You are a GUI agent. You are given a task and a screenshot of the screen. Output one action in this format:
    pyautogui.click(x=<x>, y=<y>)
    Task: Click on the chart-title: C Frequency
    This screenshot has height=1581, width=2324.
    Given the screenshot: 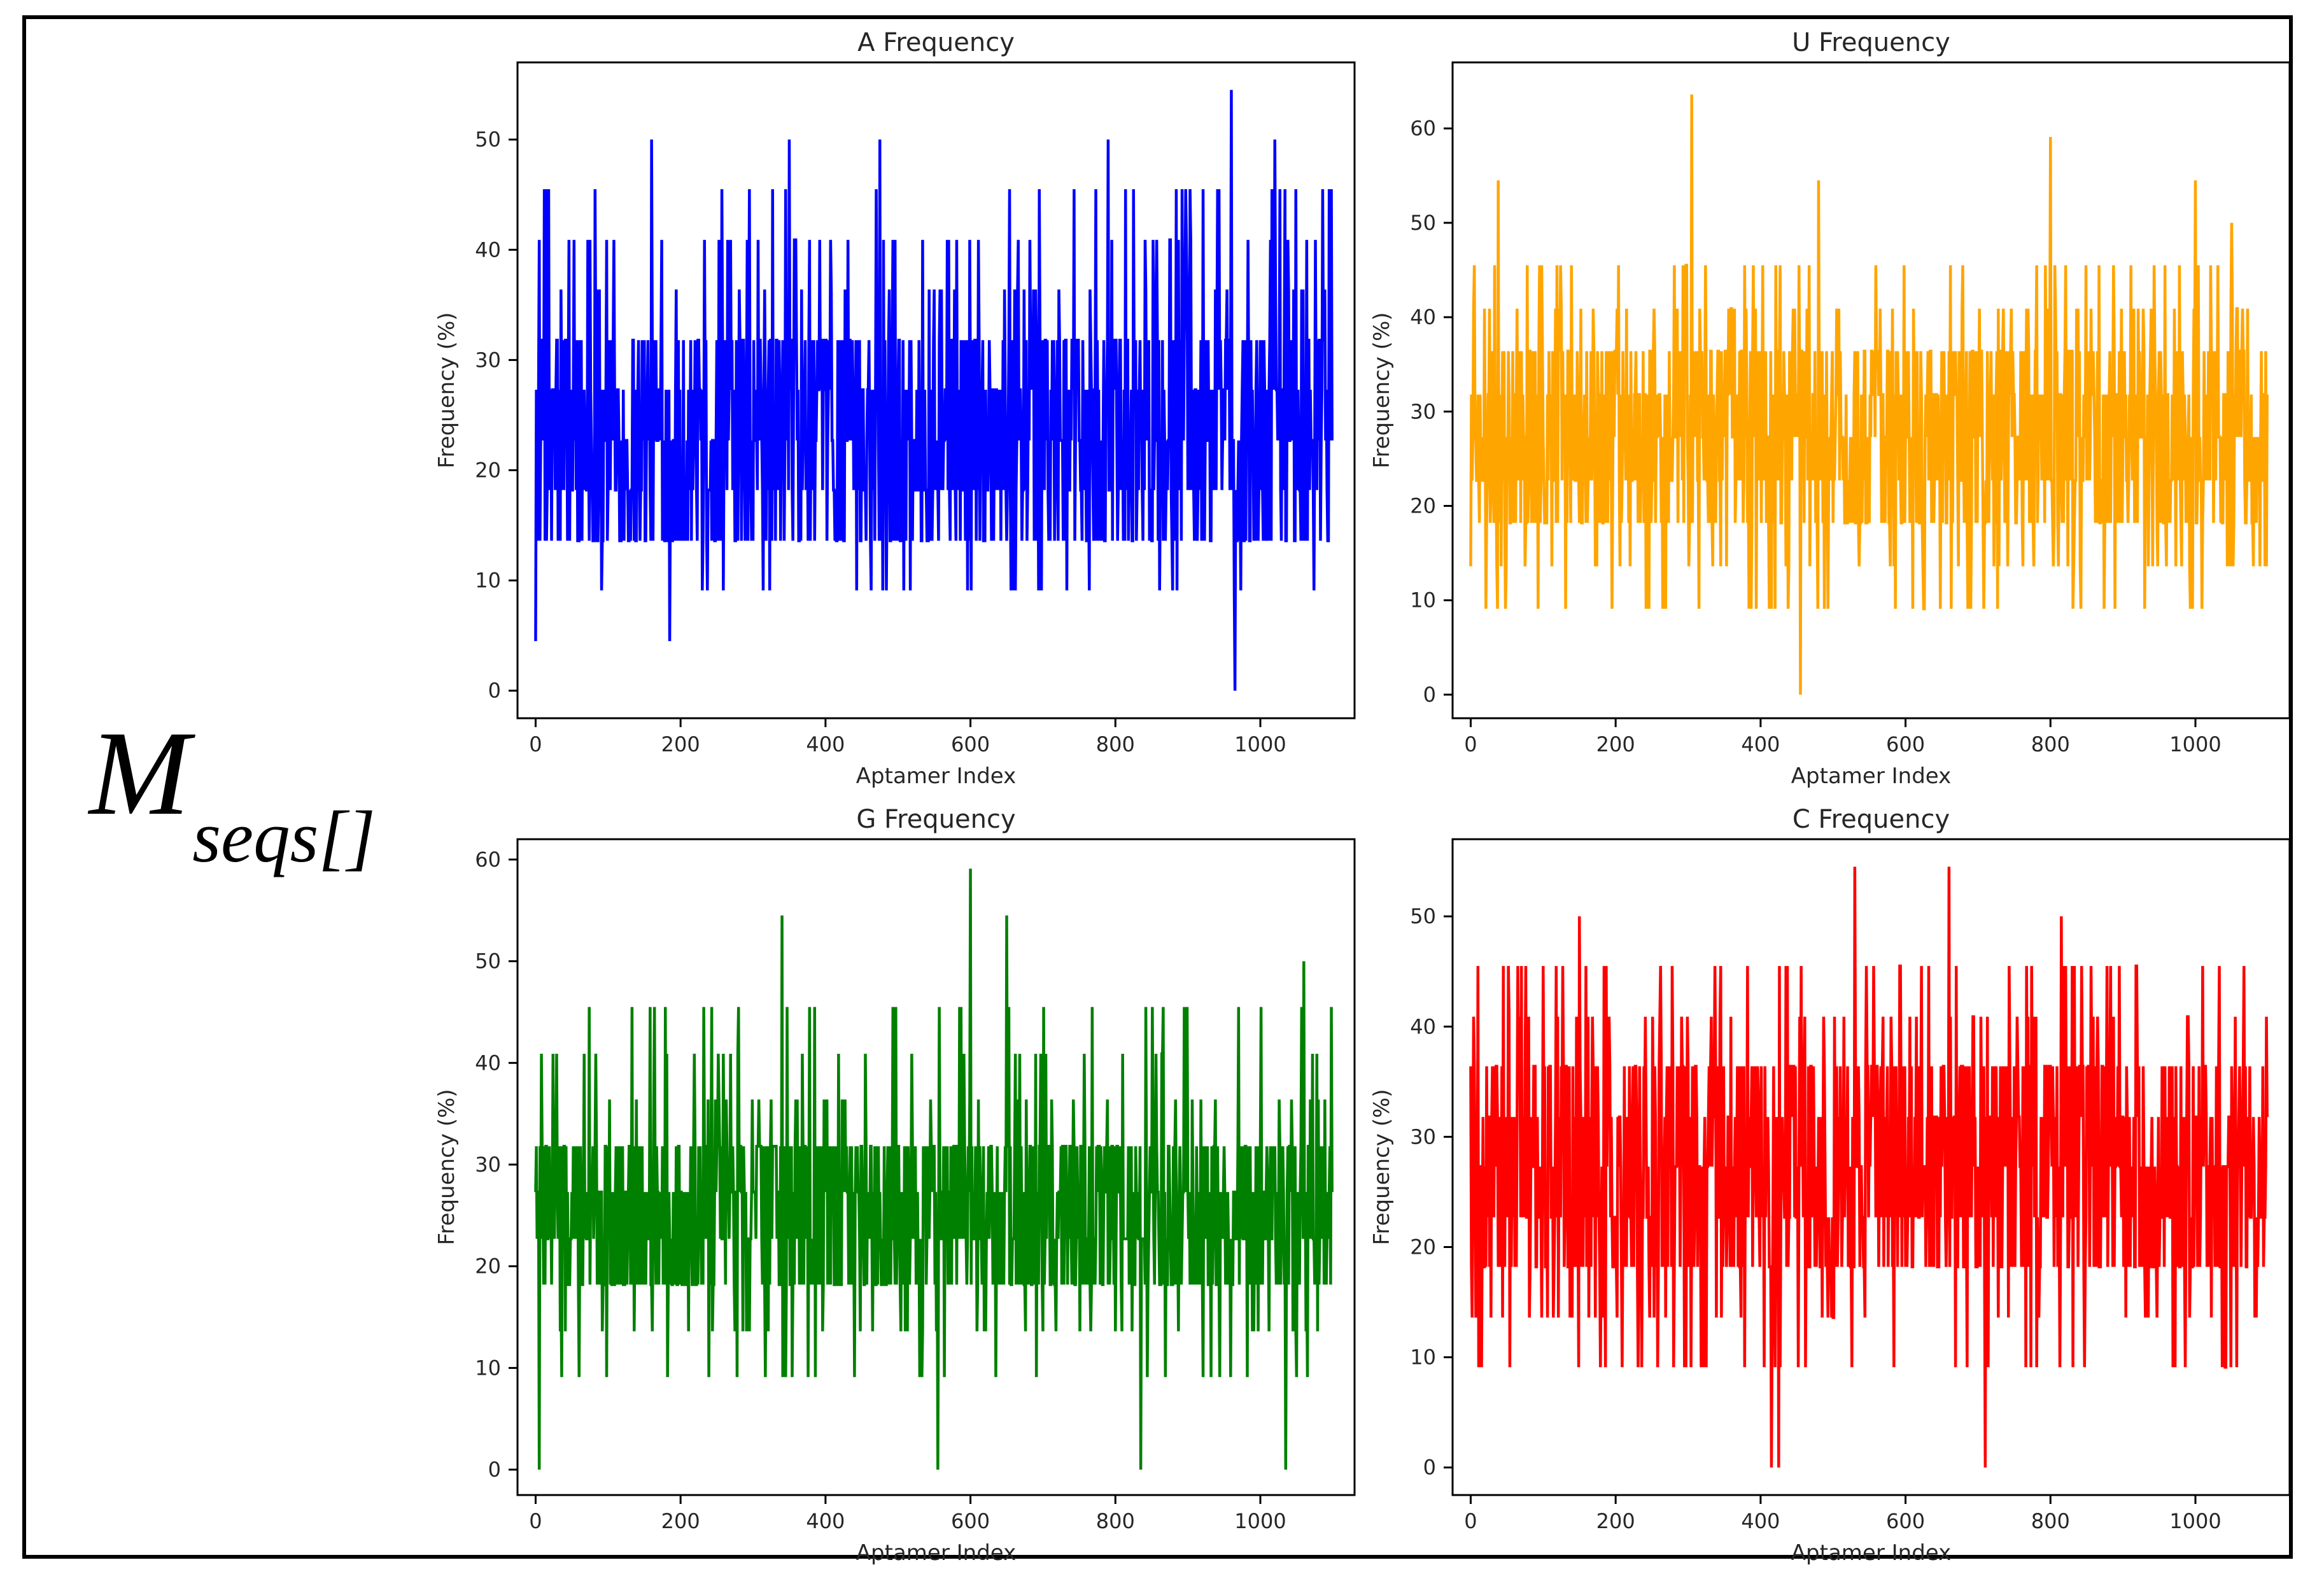 What is the action you would take?
    pyautogui.click(x=1871, y=819)
    